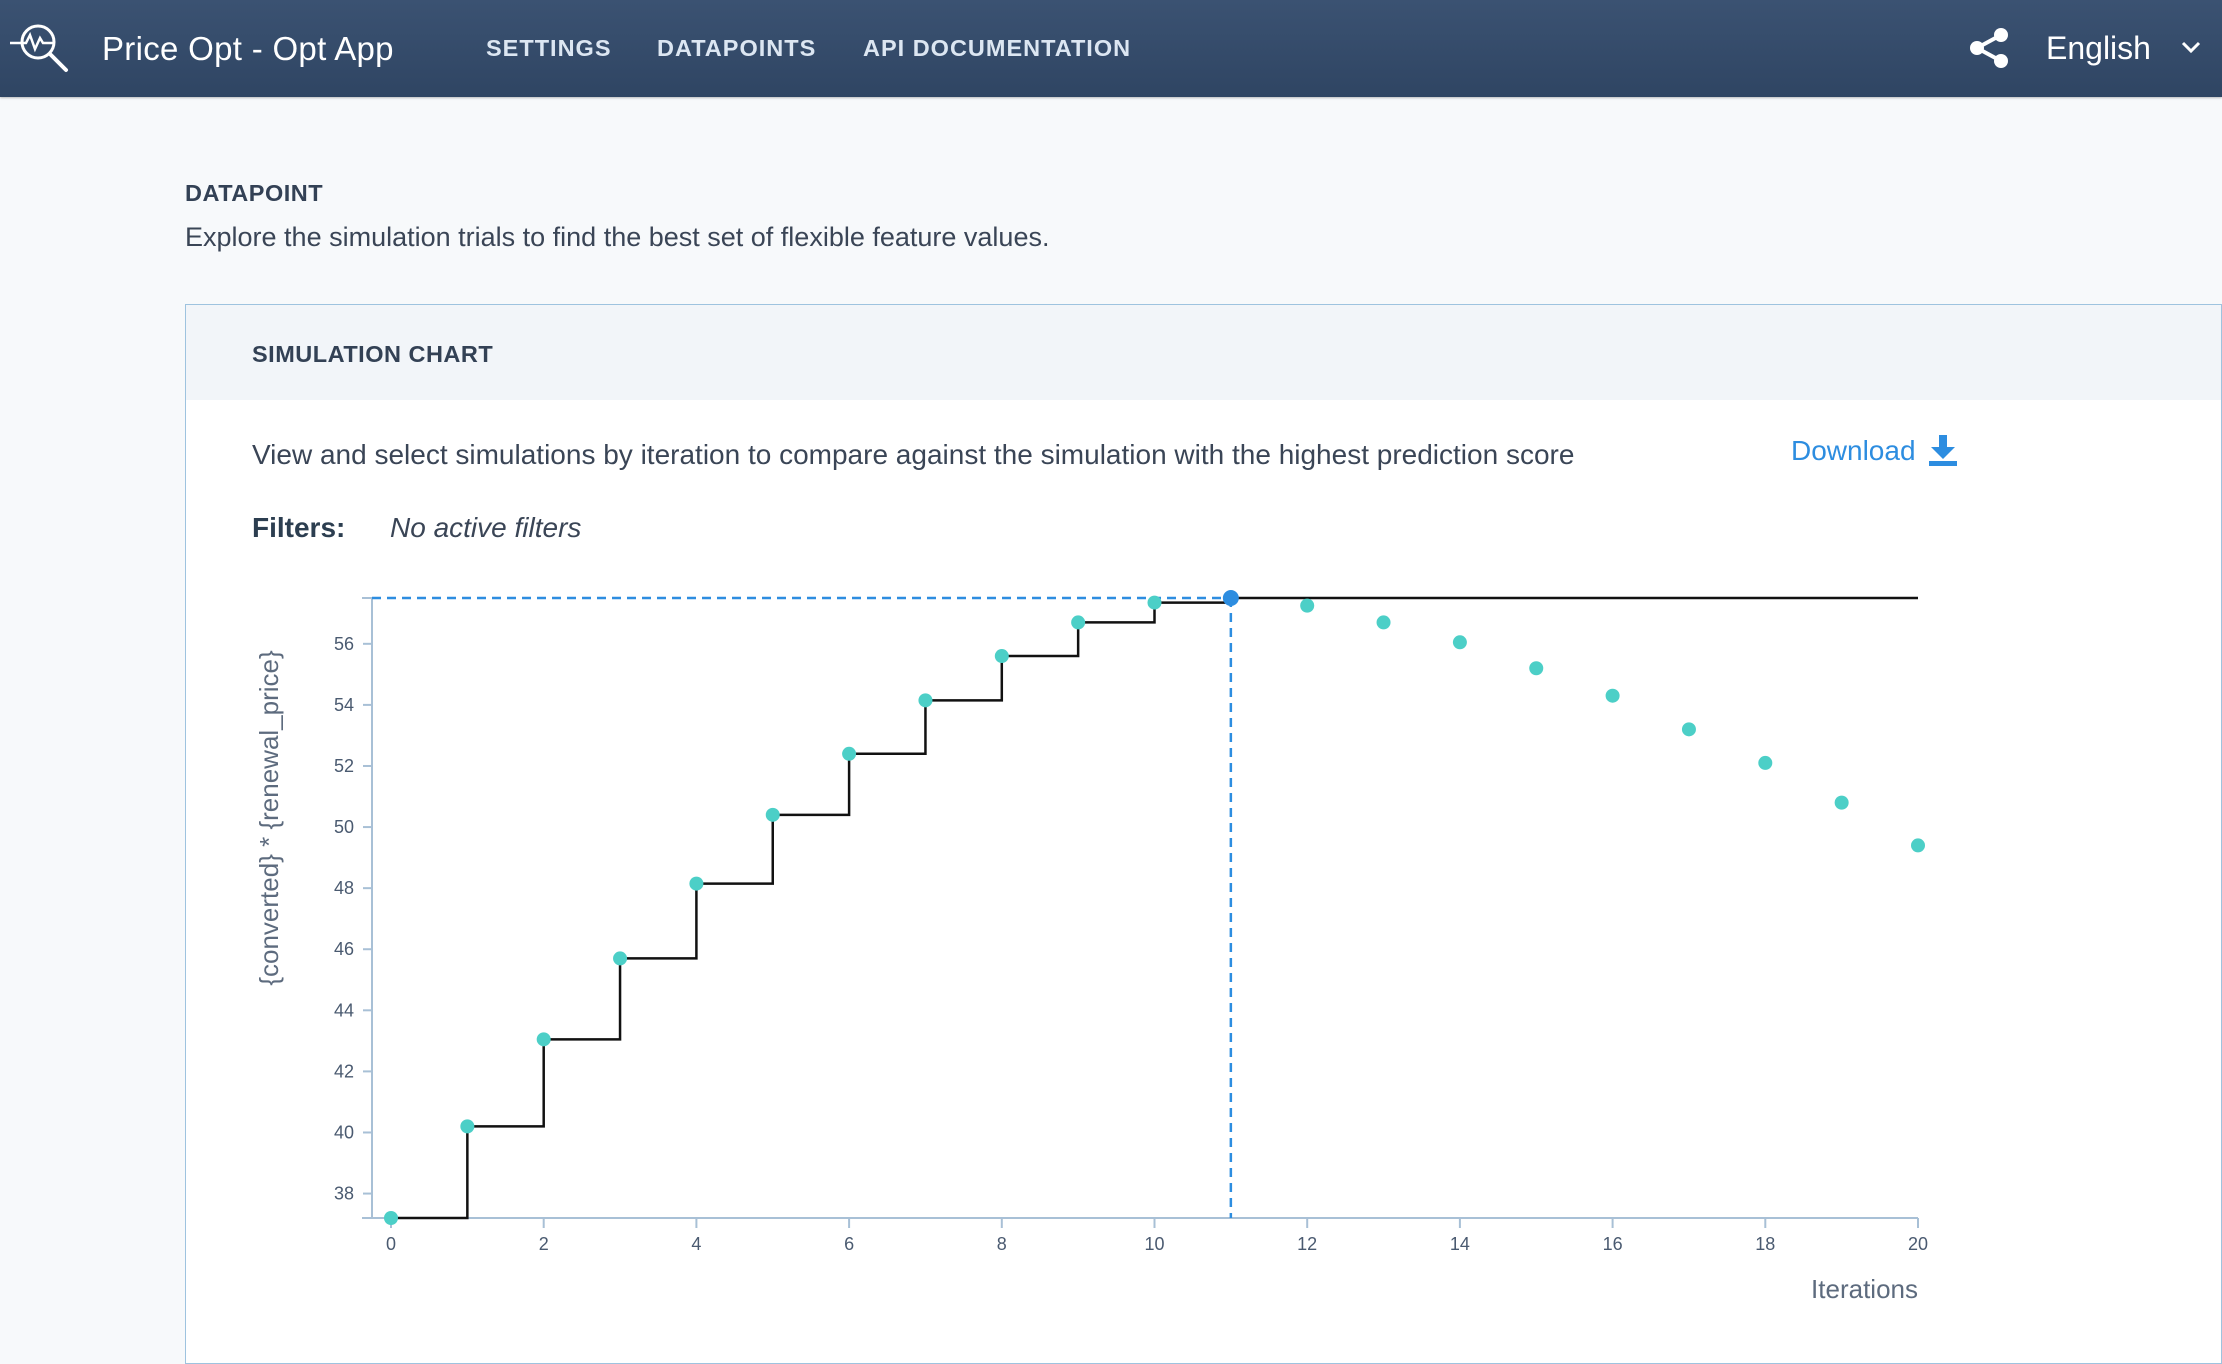 The image size is (2222, 1364). What do you see at coordinates (737, 48) in the screenshot?
I see `nav-datapoints: DATAPOINTS` at bounding box center [737, 48].